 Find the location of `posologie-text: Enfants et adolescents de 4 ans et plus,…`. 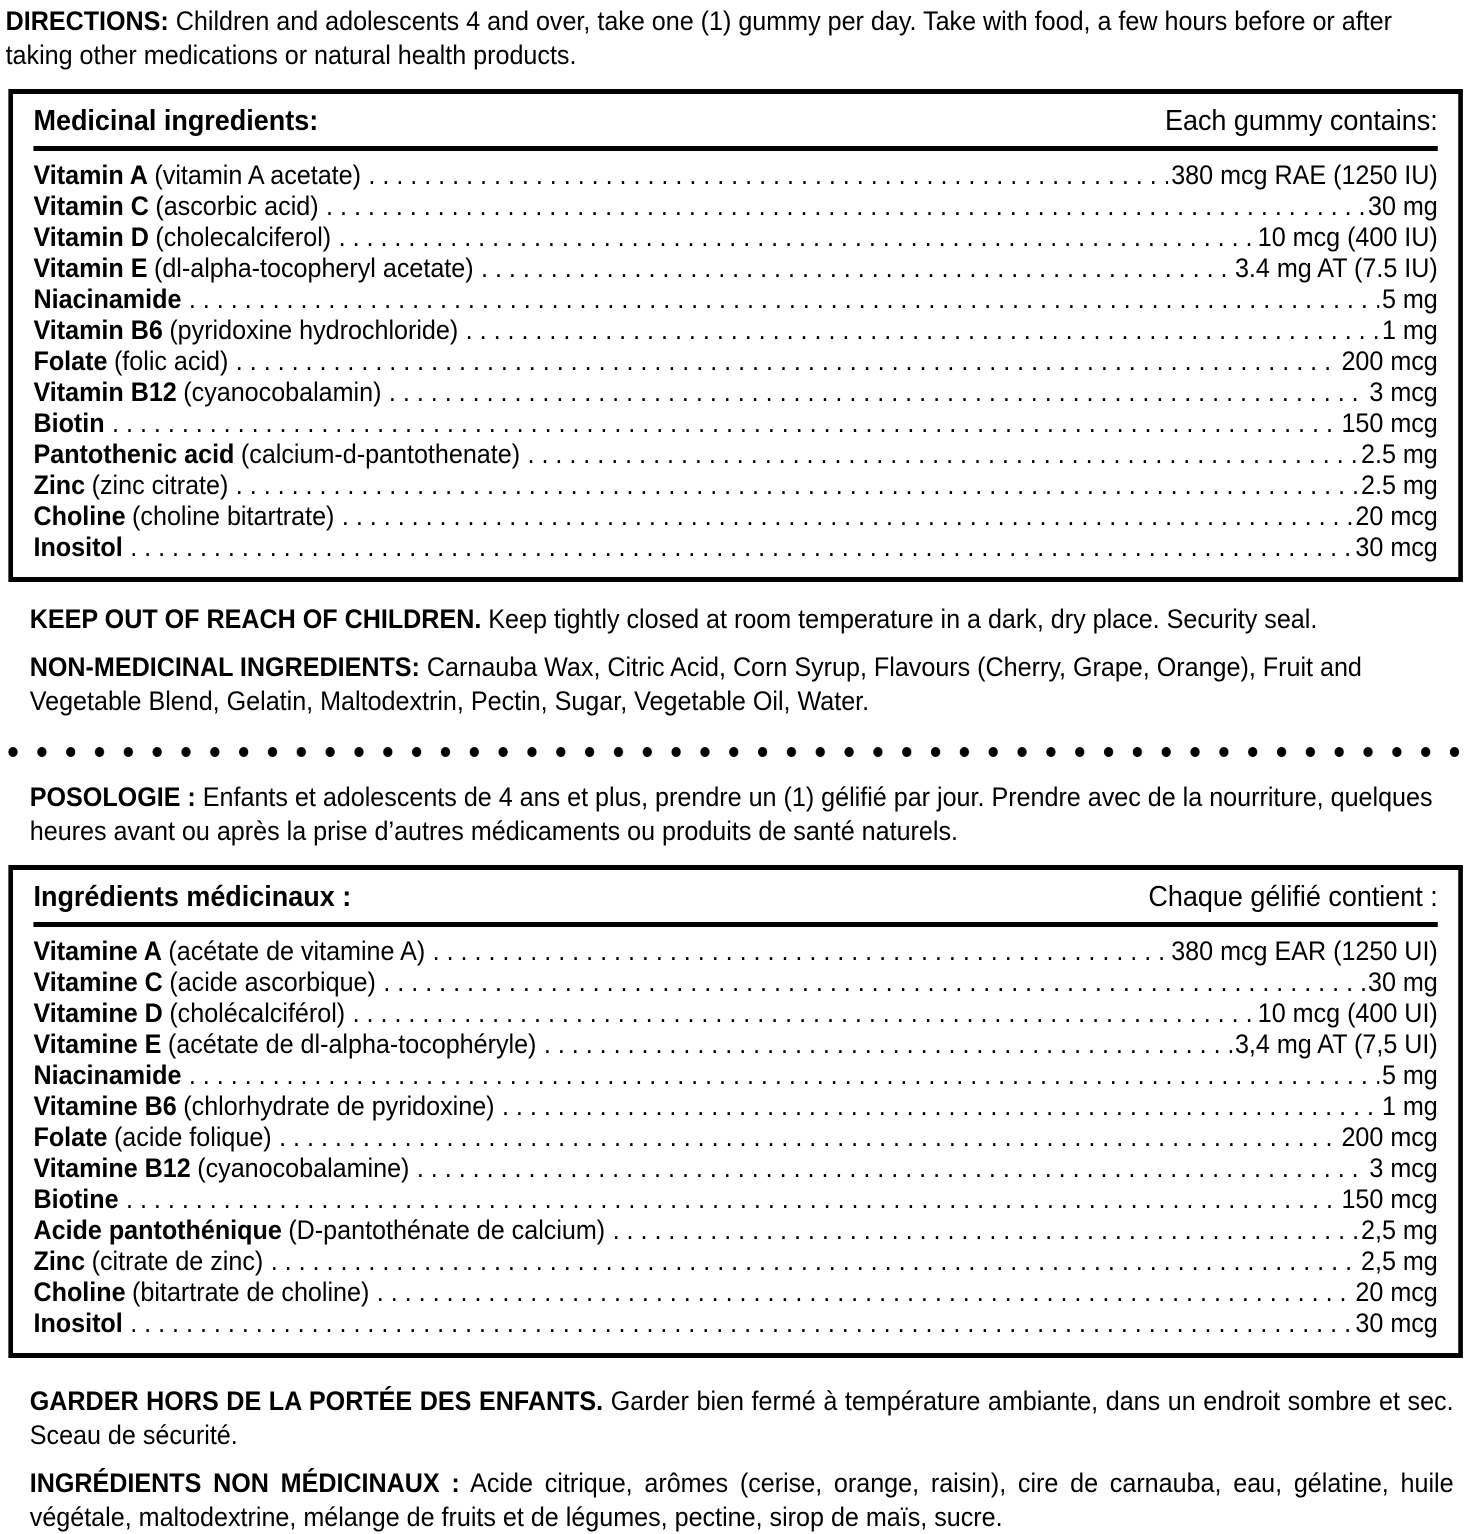

posologie-text: Enfants et adolescents de 4 ans et plus,… is located at coordinates (731, 814).